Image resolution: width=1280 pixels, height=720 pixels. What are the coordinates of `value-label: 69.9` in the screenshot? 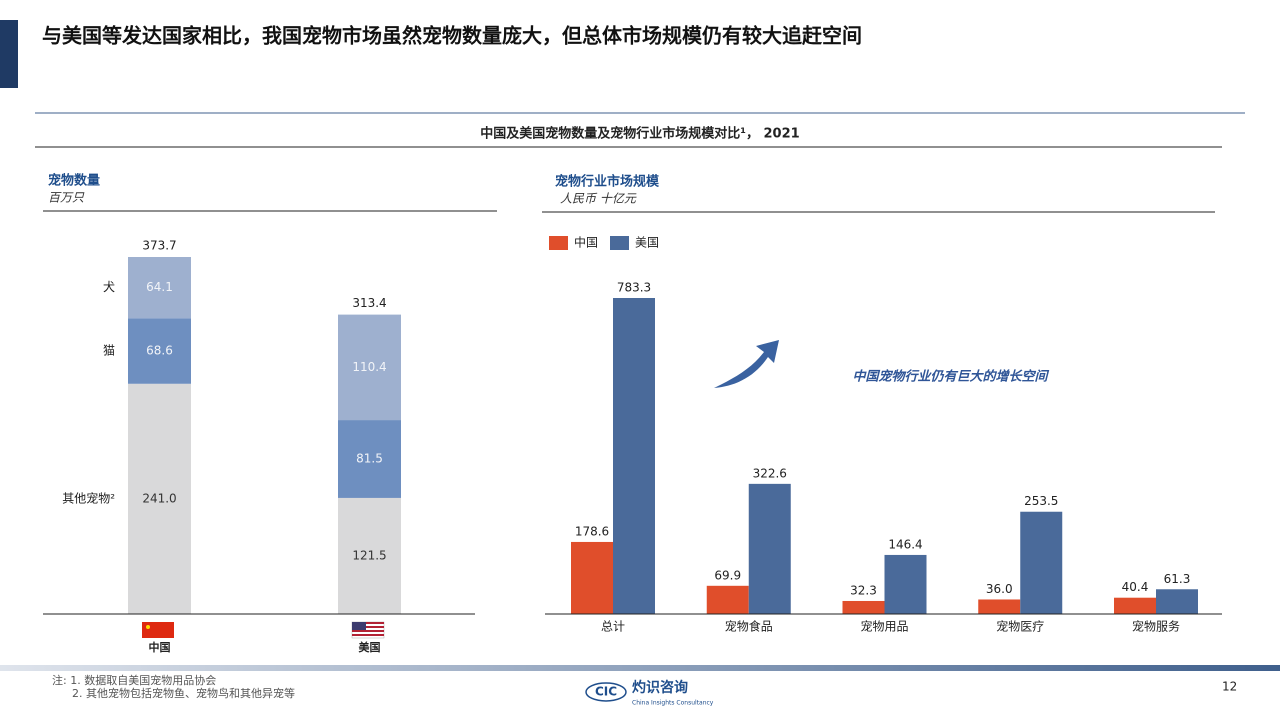 It's located at (727, 575).